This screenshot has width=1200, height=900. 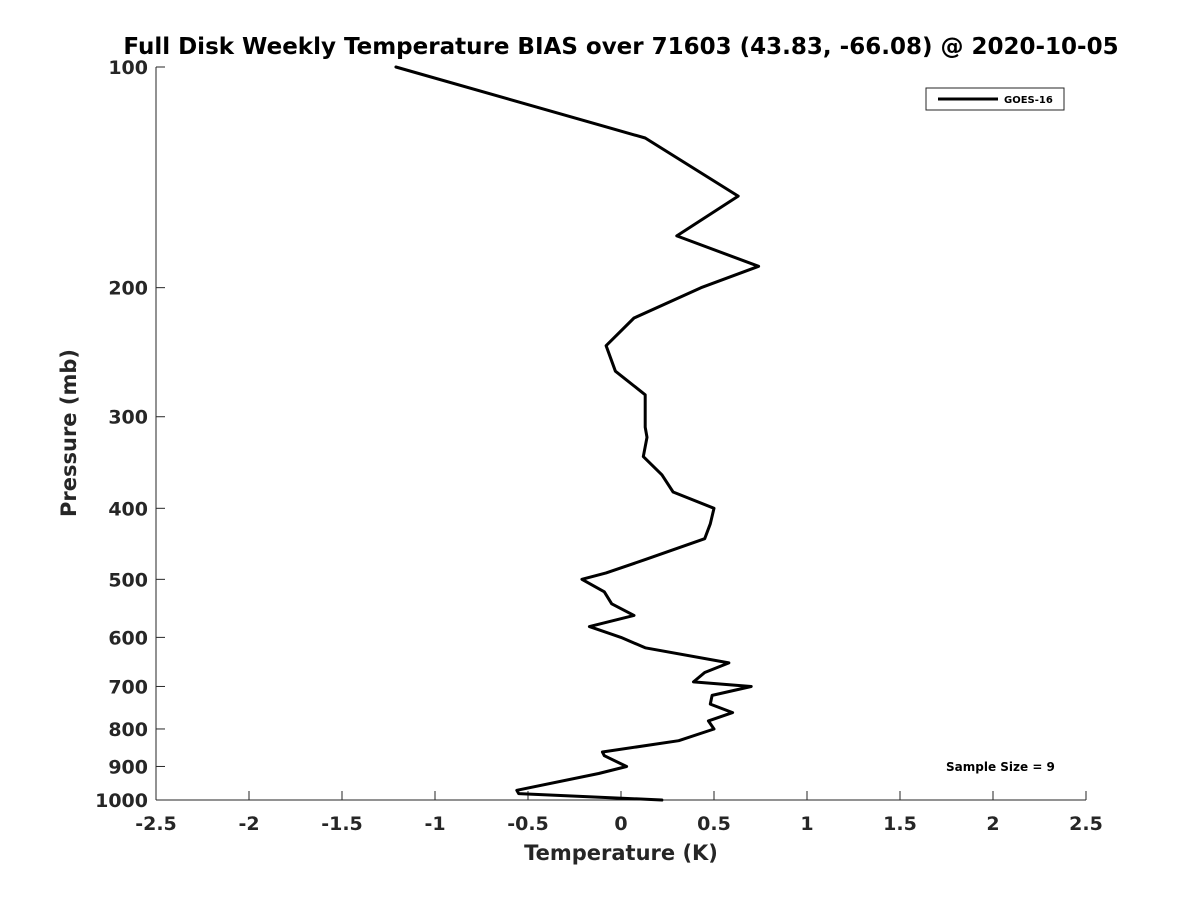 I want to click on y-tick-label: 100, so click(x=128, y=68).